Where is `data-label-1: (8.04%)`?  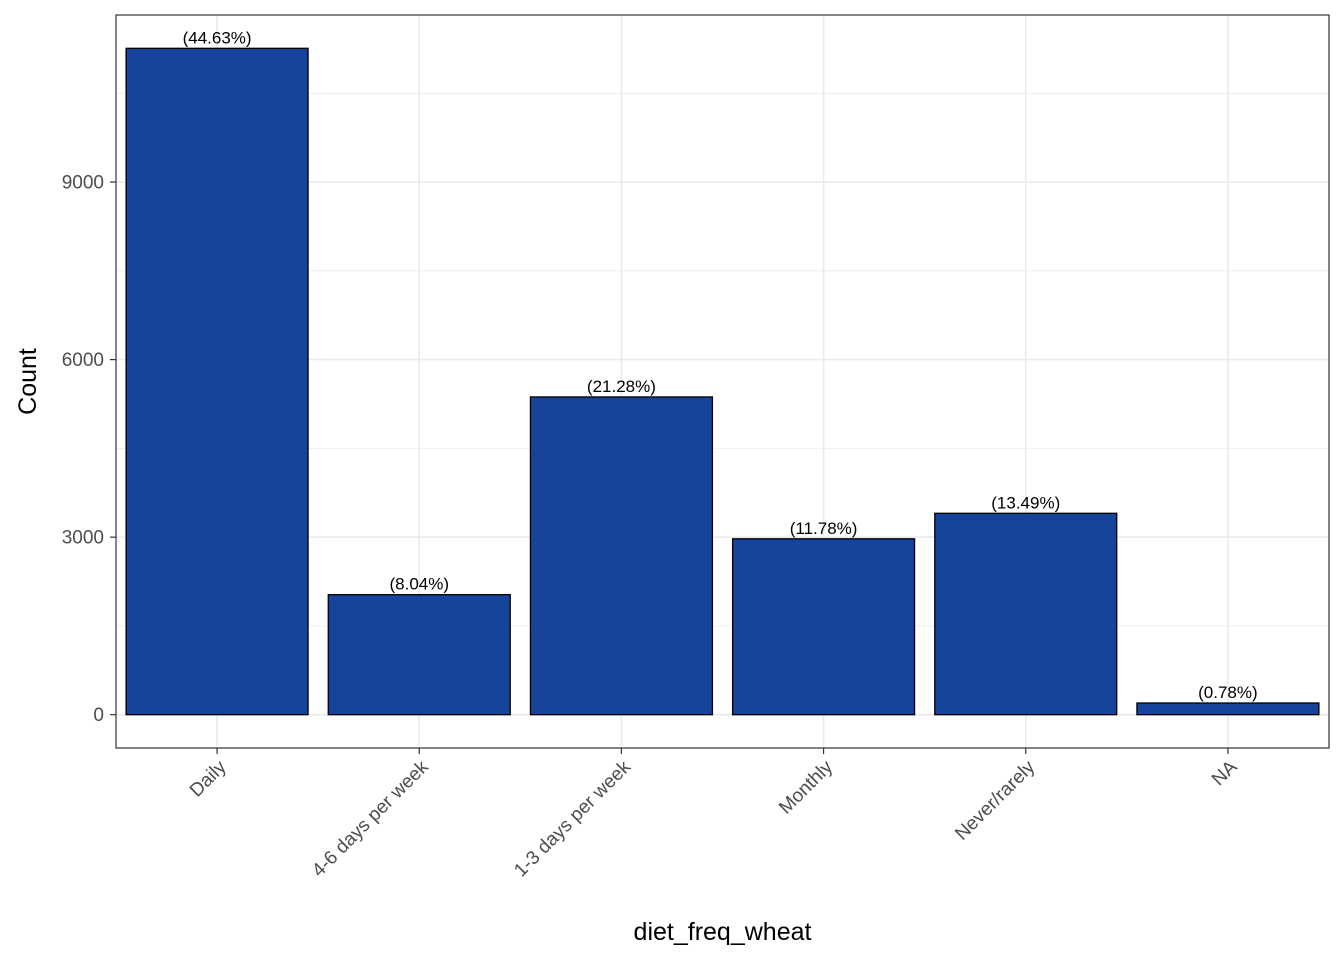
data-label-1: (8.04%) is located at coordinates (419, 584).